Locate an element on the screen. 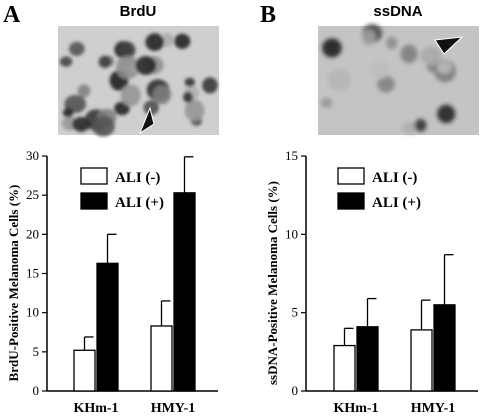 The image size is (480, 416). panel-title-a: BrdU is located at coordinates (138, 11).